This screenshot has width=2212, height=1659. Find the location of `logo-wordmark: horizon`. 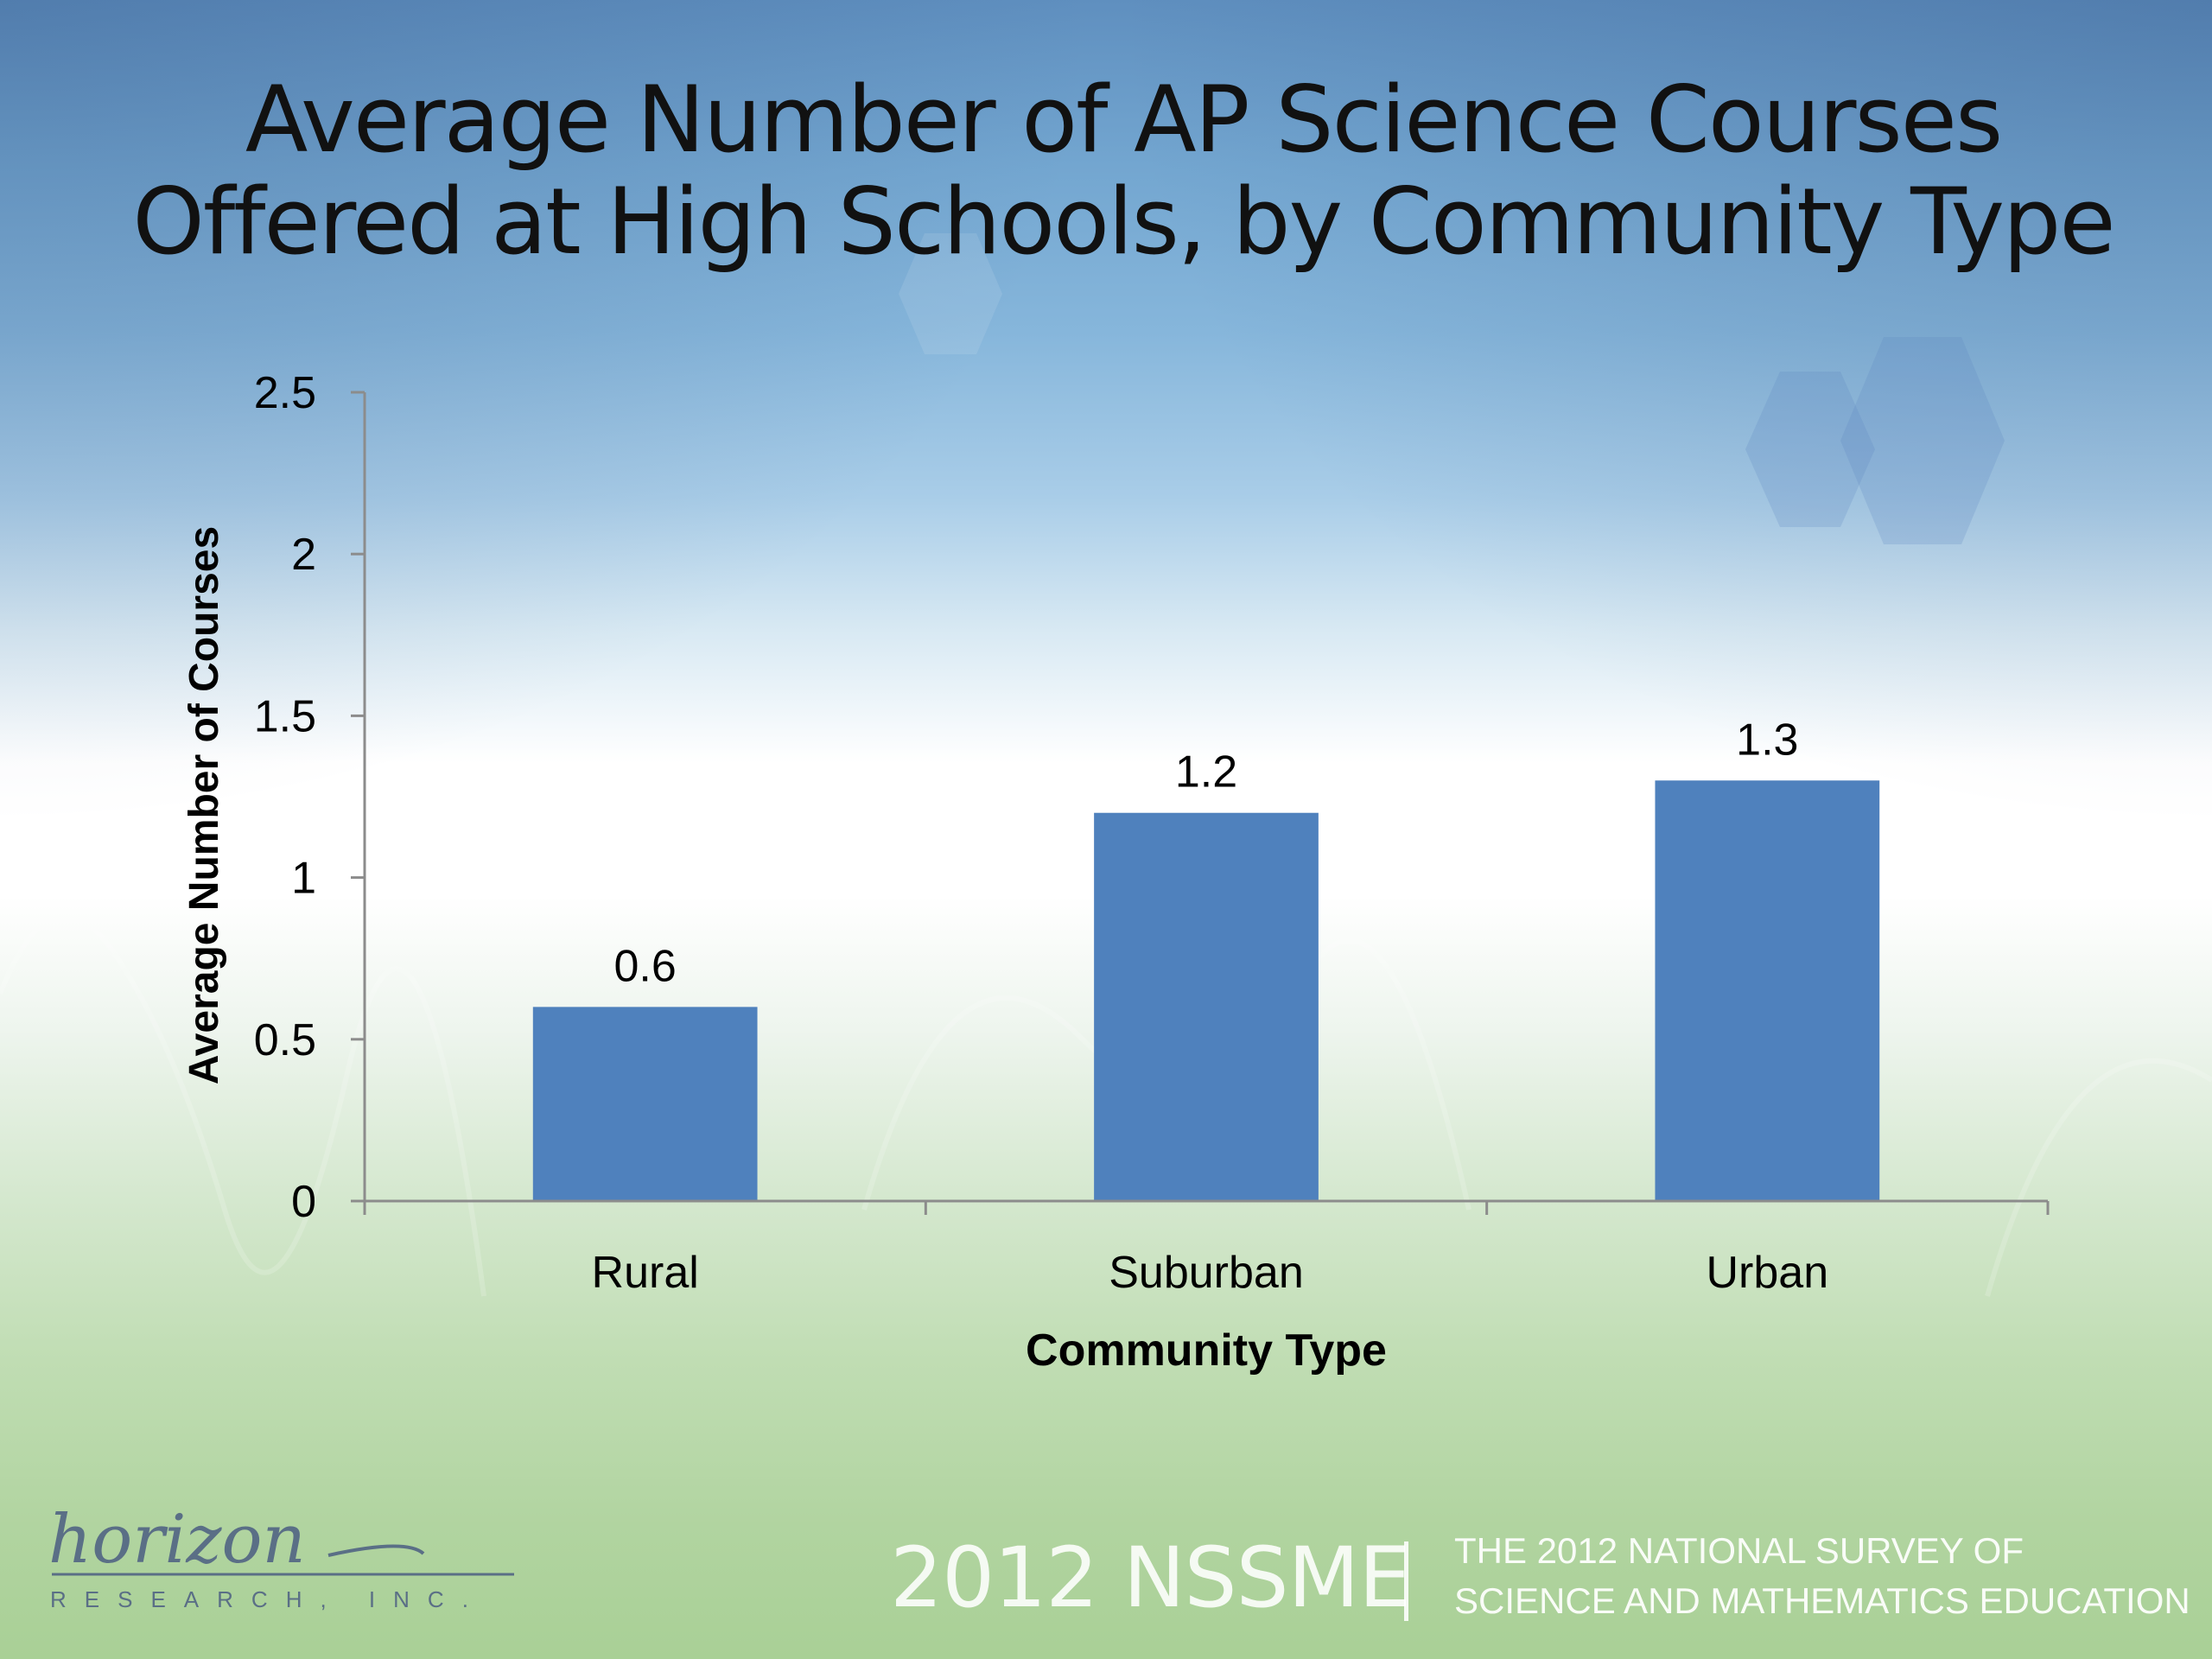

logo-wordmark: horizon is located at coordinates (177, 1541).